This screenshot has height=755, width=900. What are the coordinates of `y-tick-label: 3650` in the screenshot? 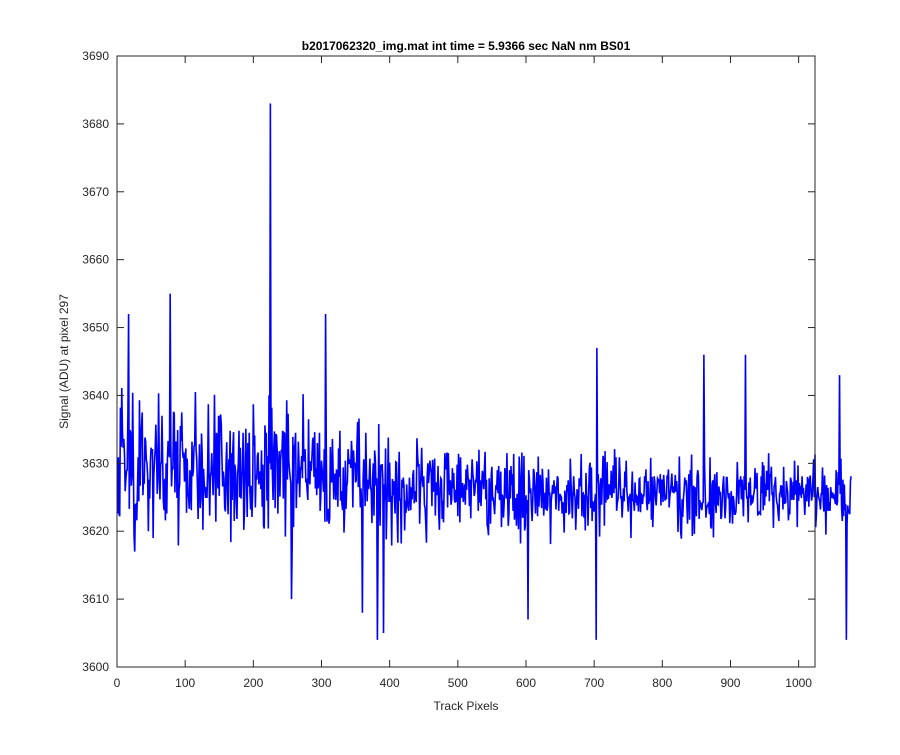 It's located at (95, 328).